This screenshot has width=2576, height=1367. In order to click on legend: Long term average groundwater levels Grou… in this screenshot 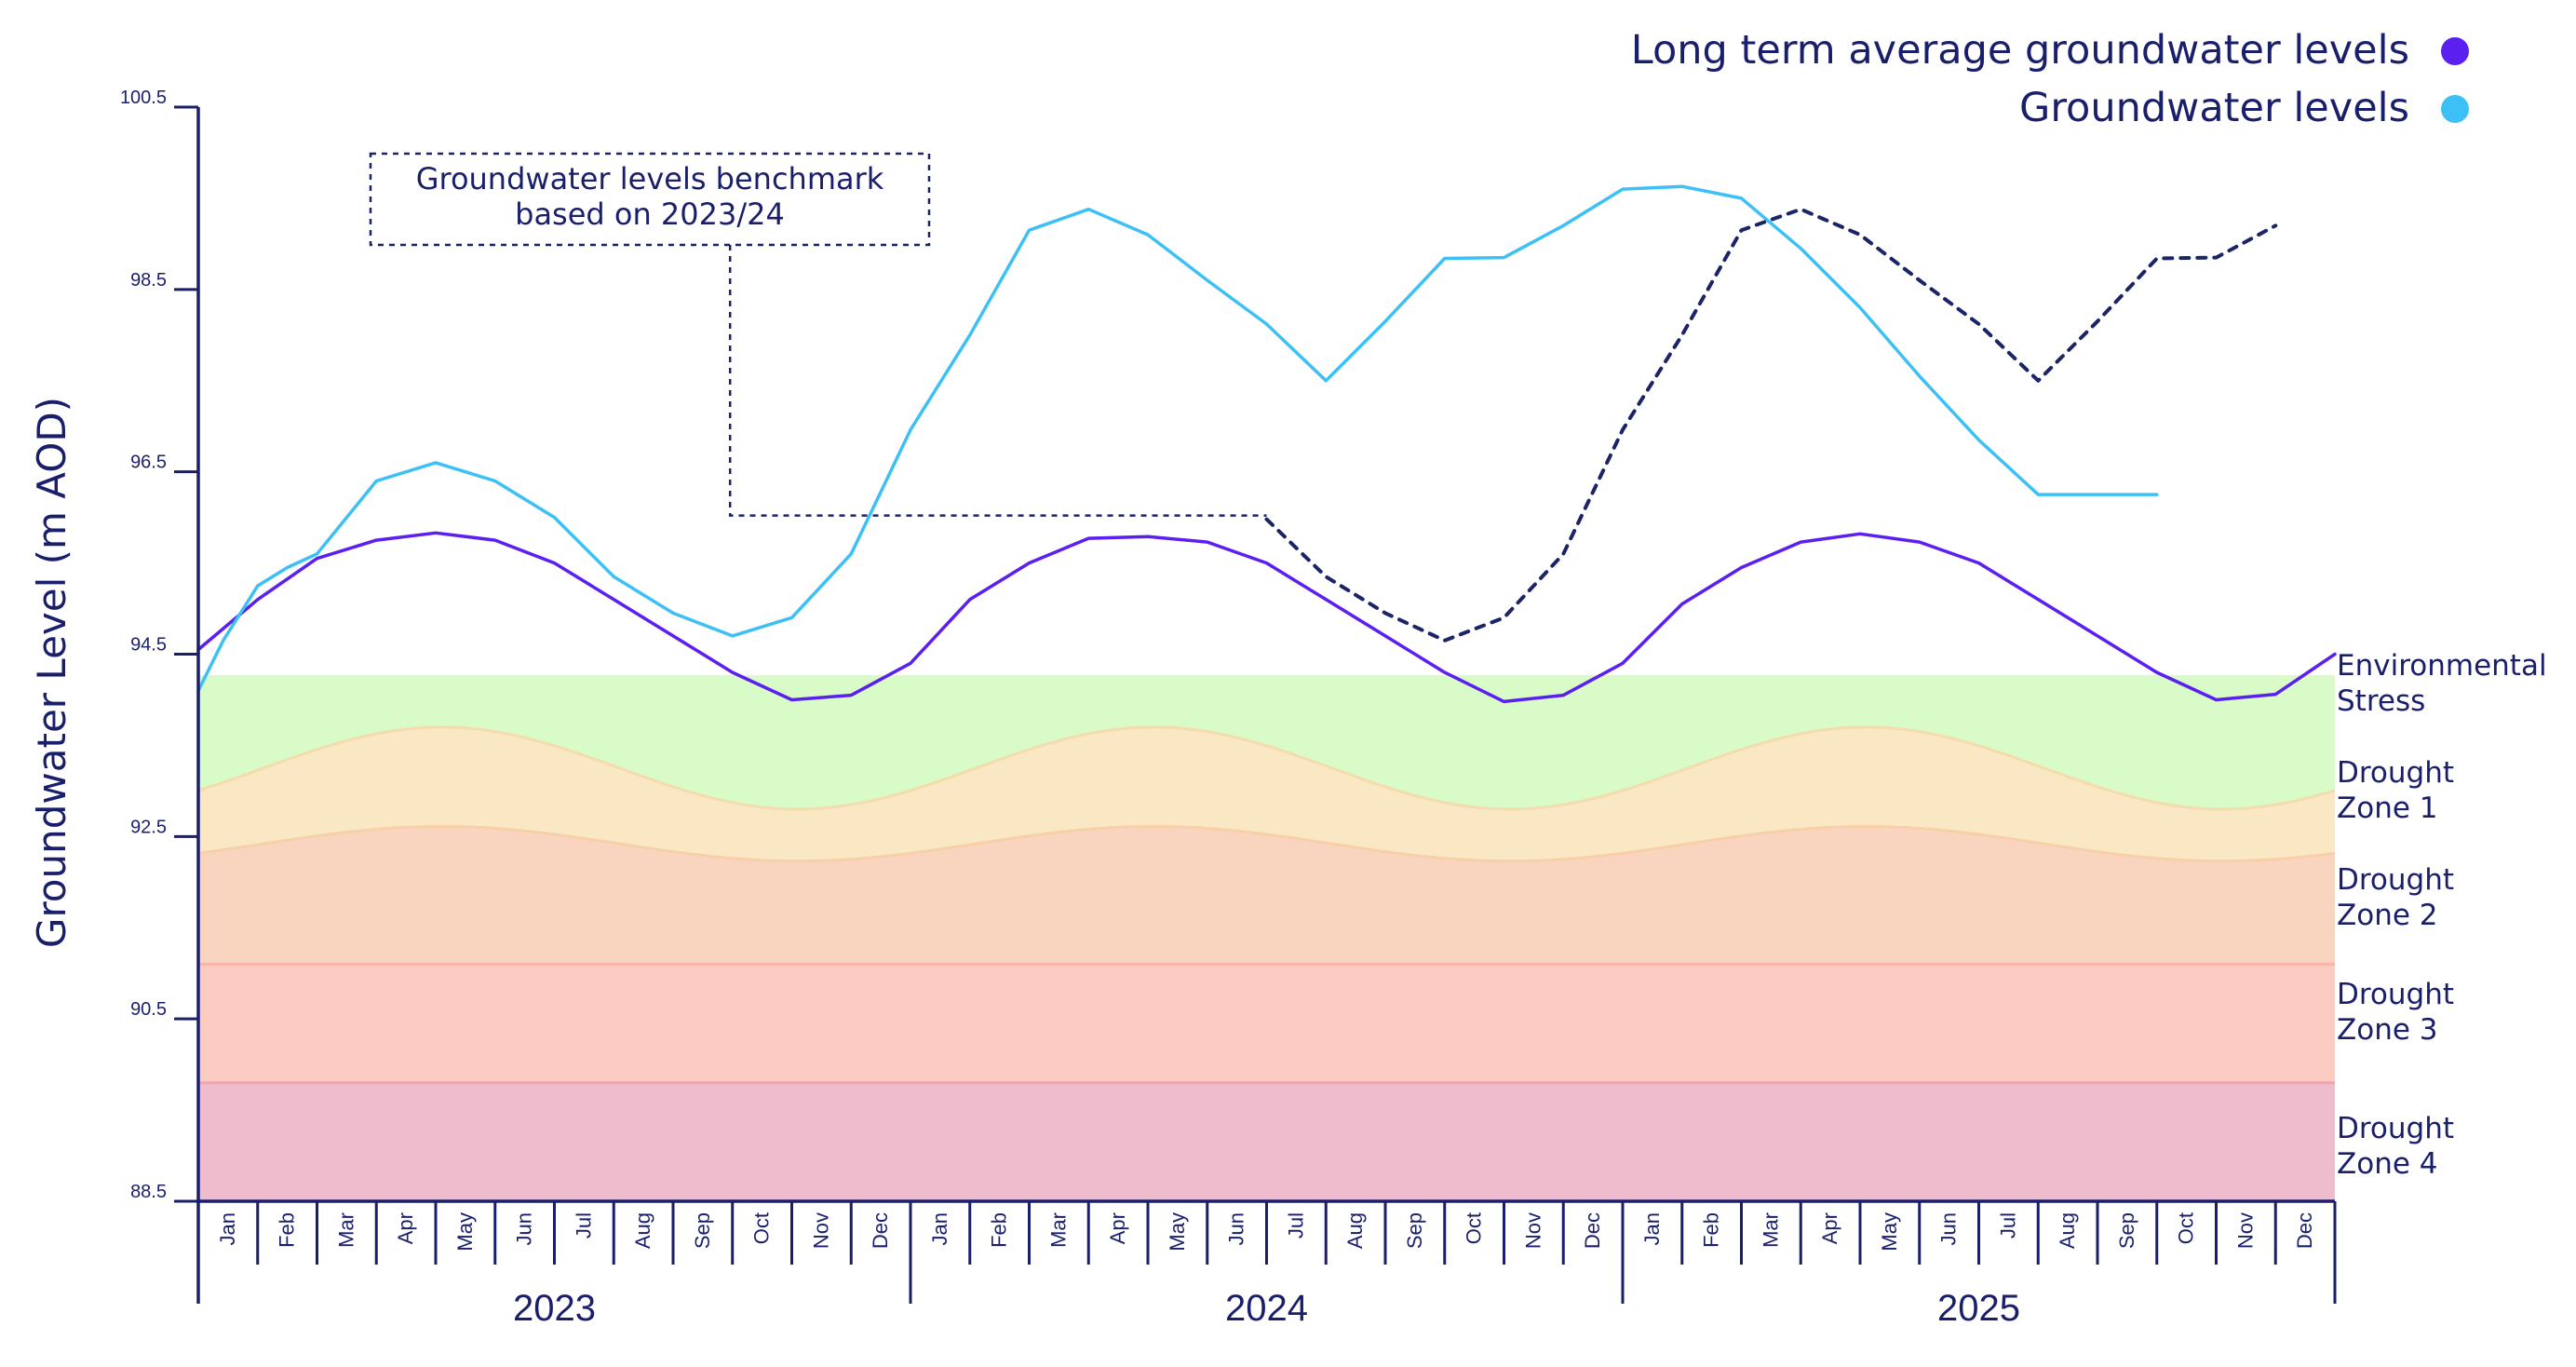, I will do `click(2050, 79)`.